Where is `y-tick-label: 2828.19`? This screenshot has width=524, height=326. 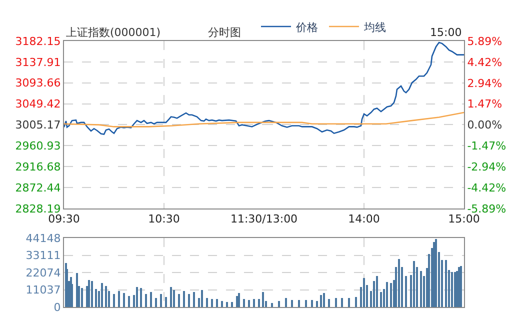
y-tick-label: 2828.19 is located at coordinates (38, 209).